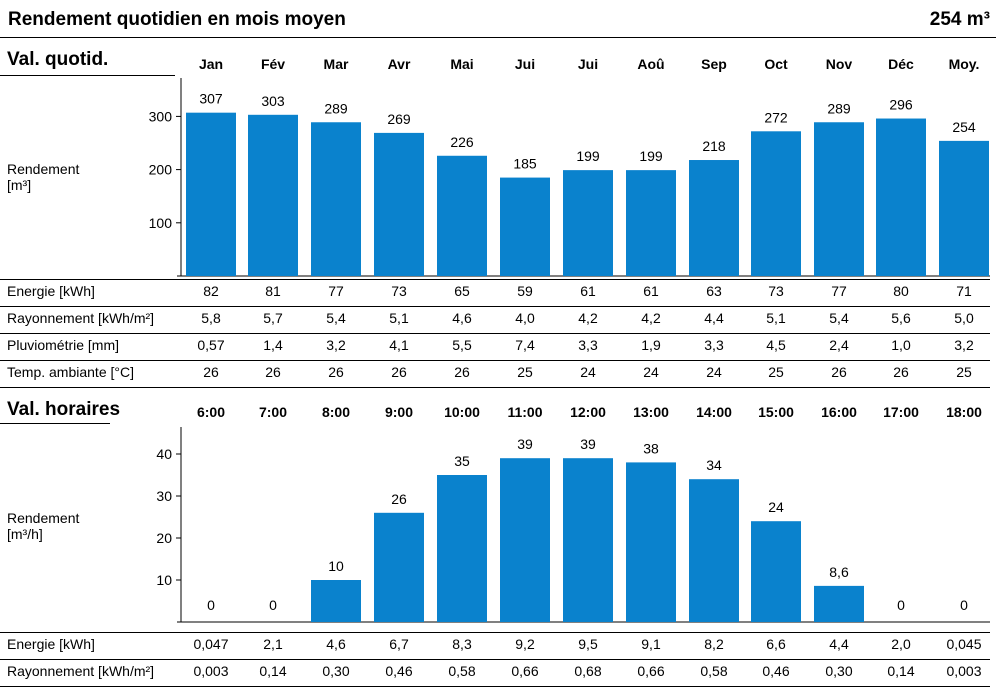 The image size is (996, 688). Describe the element at coordinates (273, 64) in the screenshot. I see `column-header: Fév` at that location.